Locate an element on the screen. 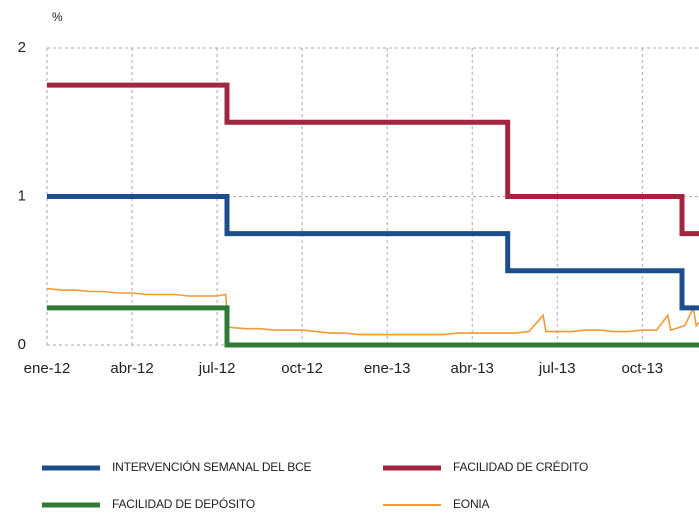 Image resolution: width=699 pixels, height=519 pixels. y-tick-label: 0 is located at coordinates (22, 344).